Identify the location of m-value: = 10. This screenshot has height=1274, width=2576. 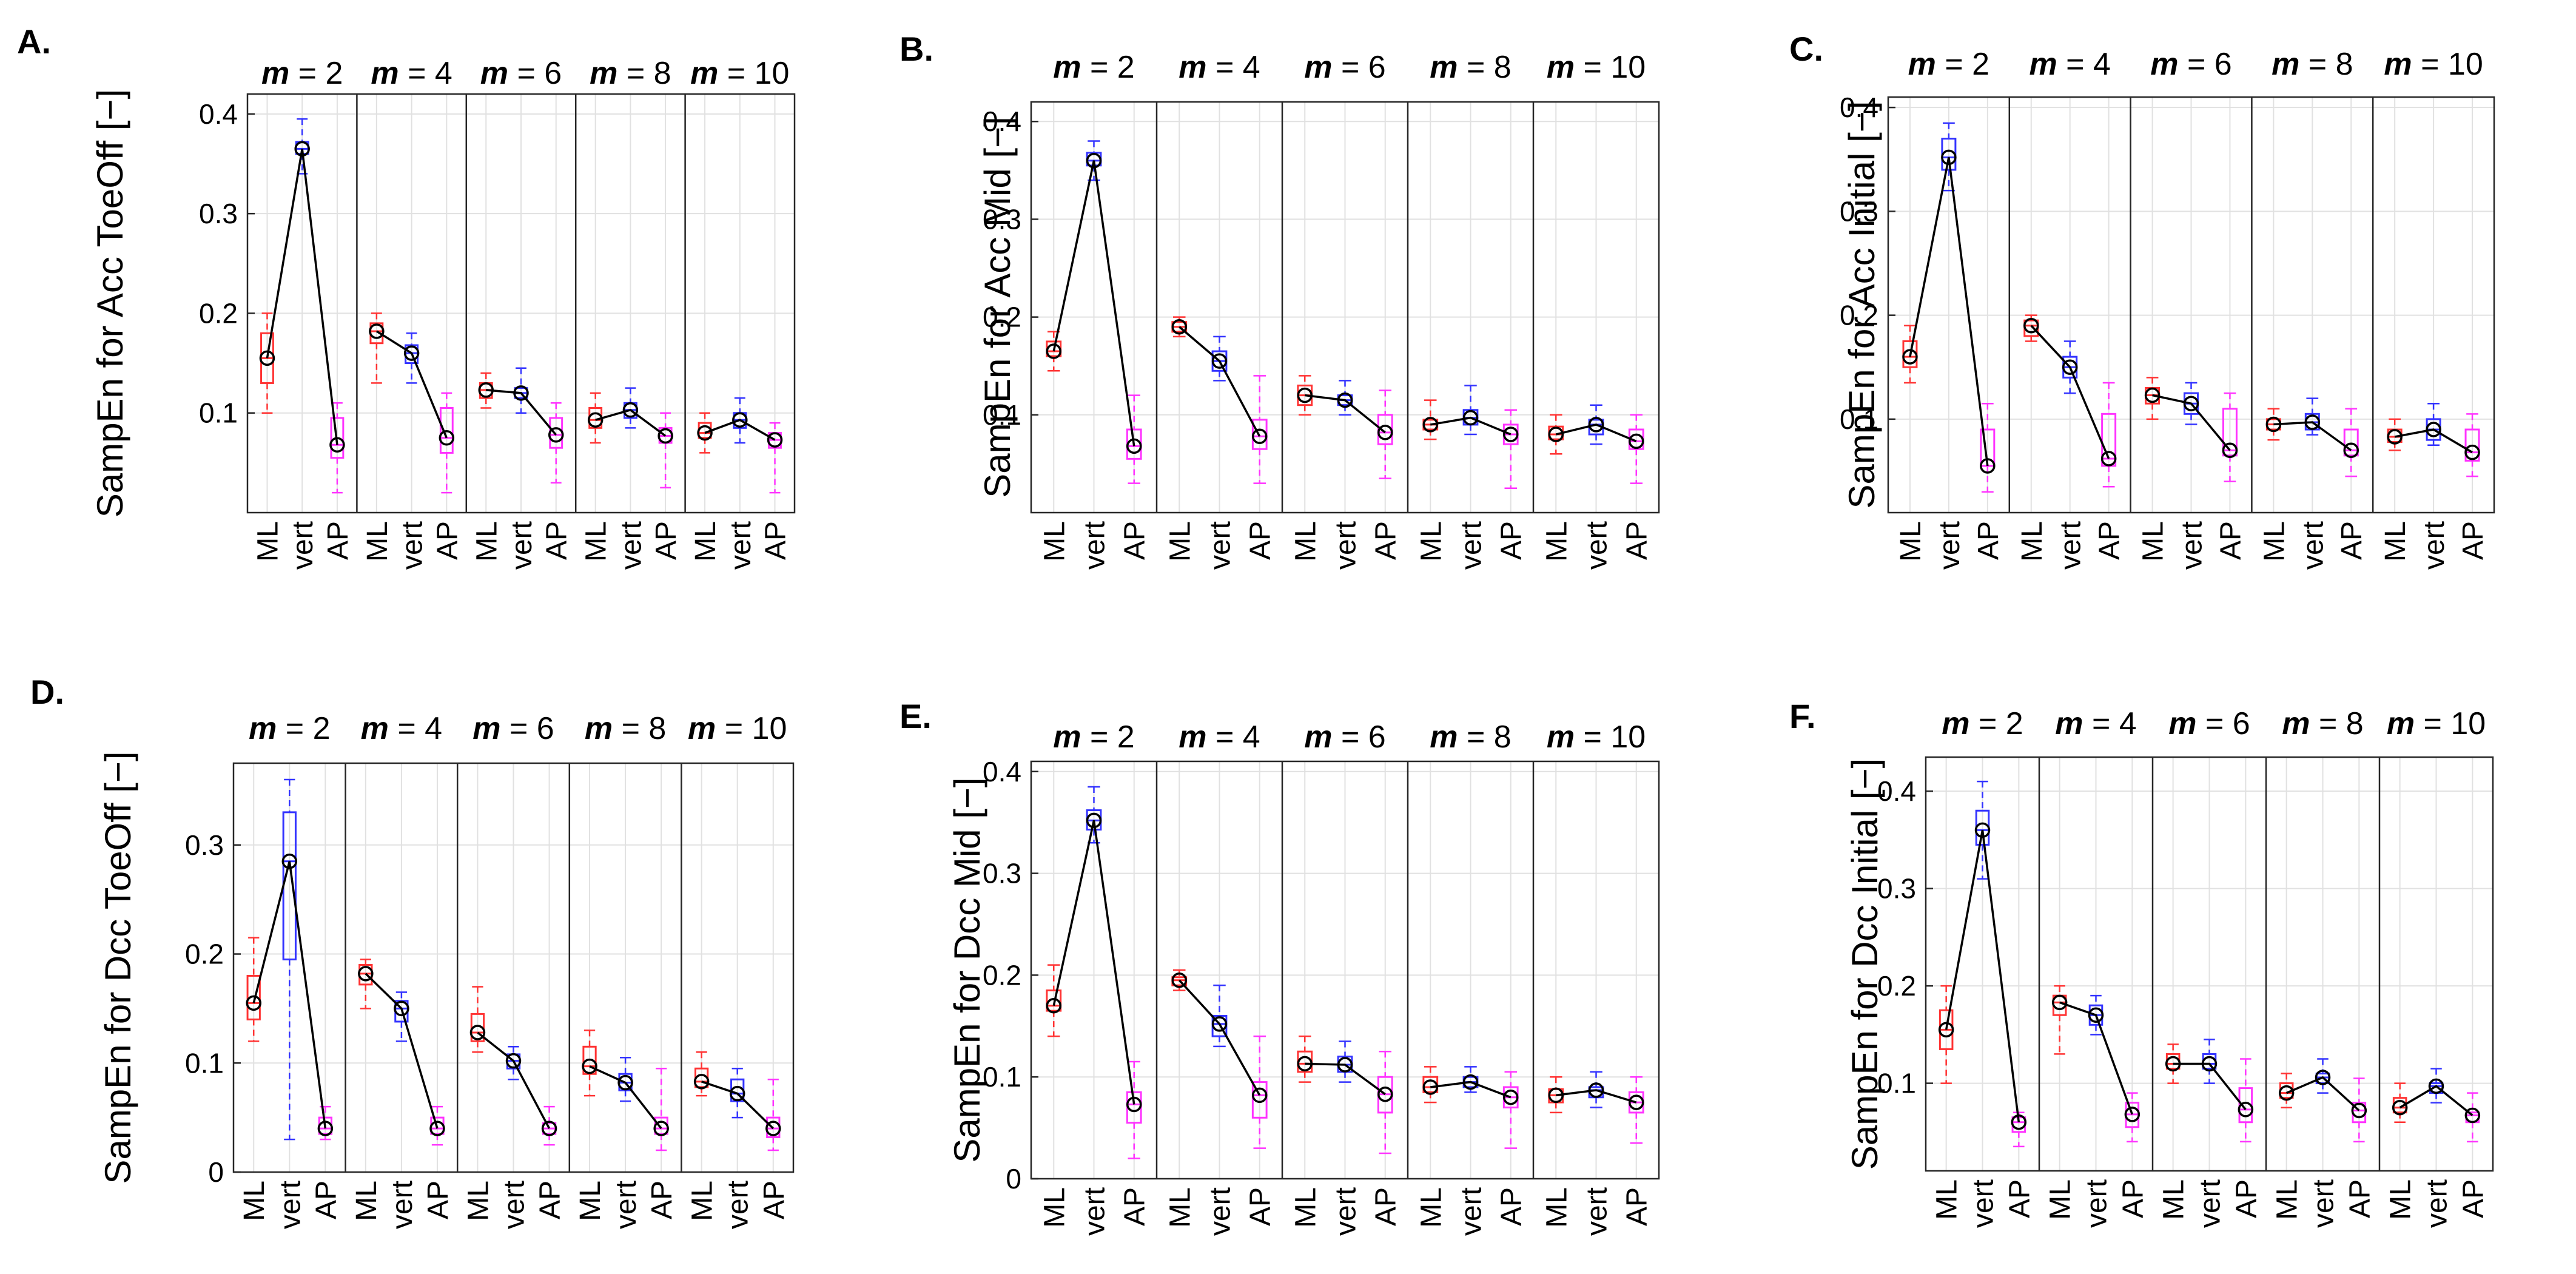
(751, 728).